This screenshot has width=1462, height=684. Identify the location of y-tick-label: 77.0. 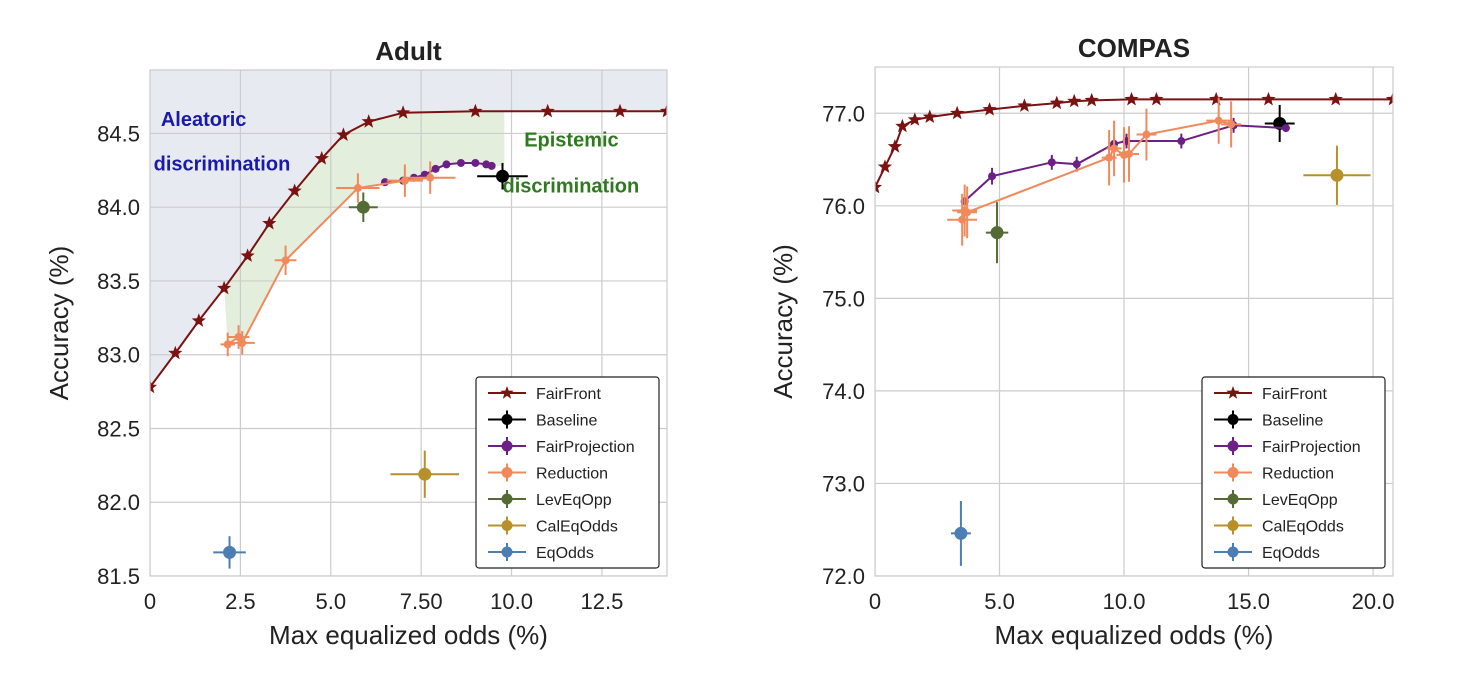
(843, 113).